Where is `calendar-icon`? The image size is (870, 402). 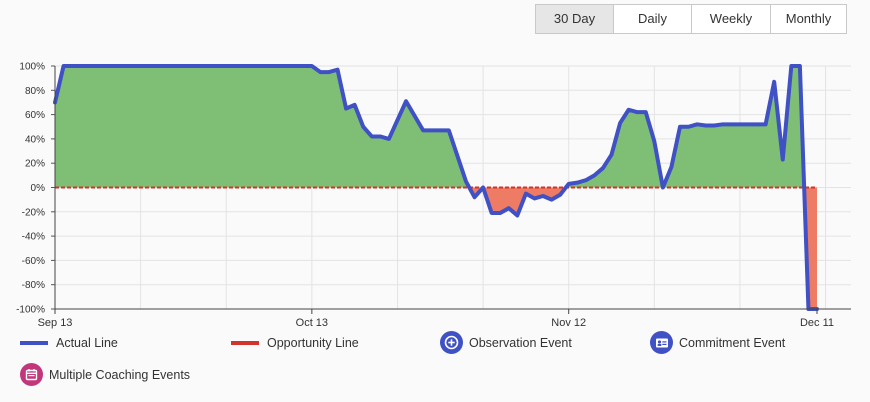
calendar-icon is located at coordinates (31, 374).